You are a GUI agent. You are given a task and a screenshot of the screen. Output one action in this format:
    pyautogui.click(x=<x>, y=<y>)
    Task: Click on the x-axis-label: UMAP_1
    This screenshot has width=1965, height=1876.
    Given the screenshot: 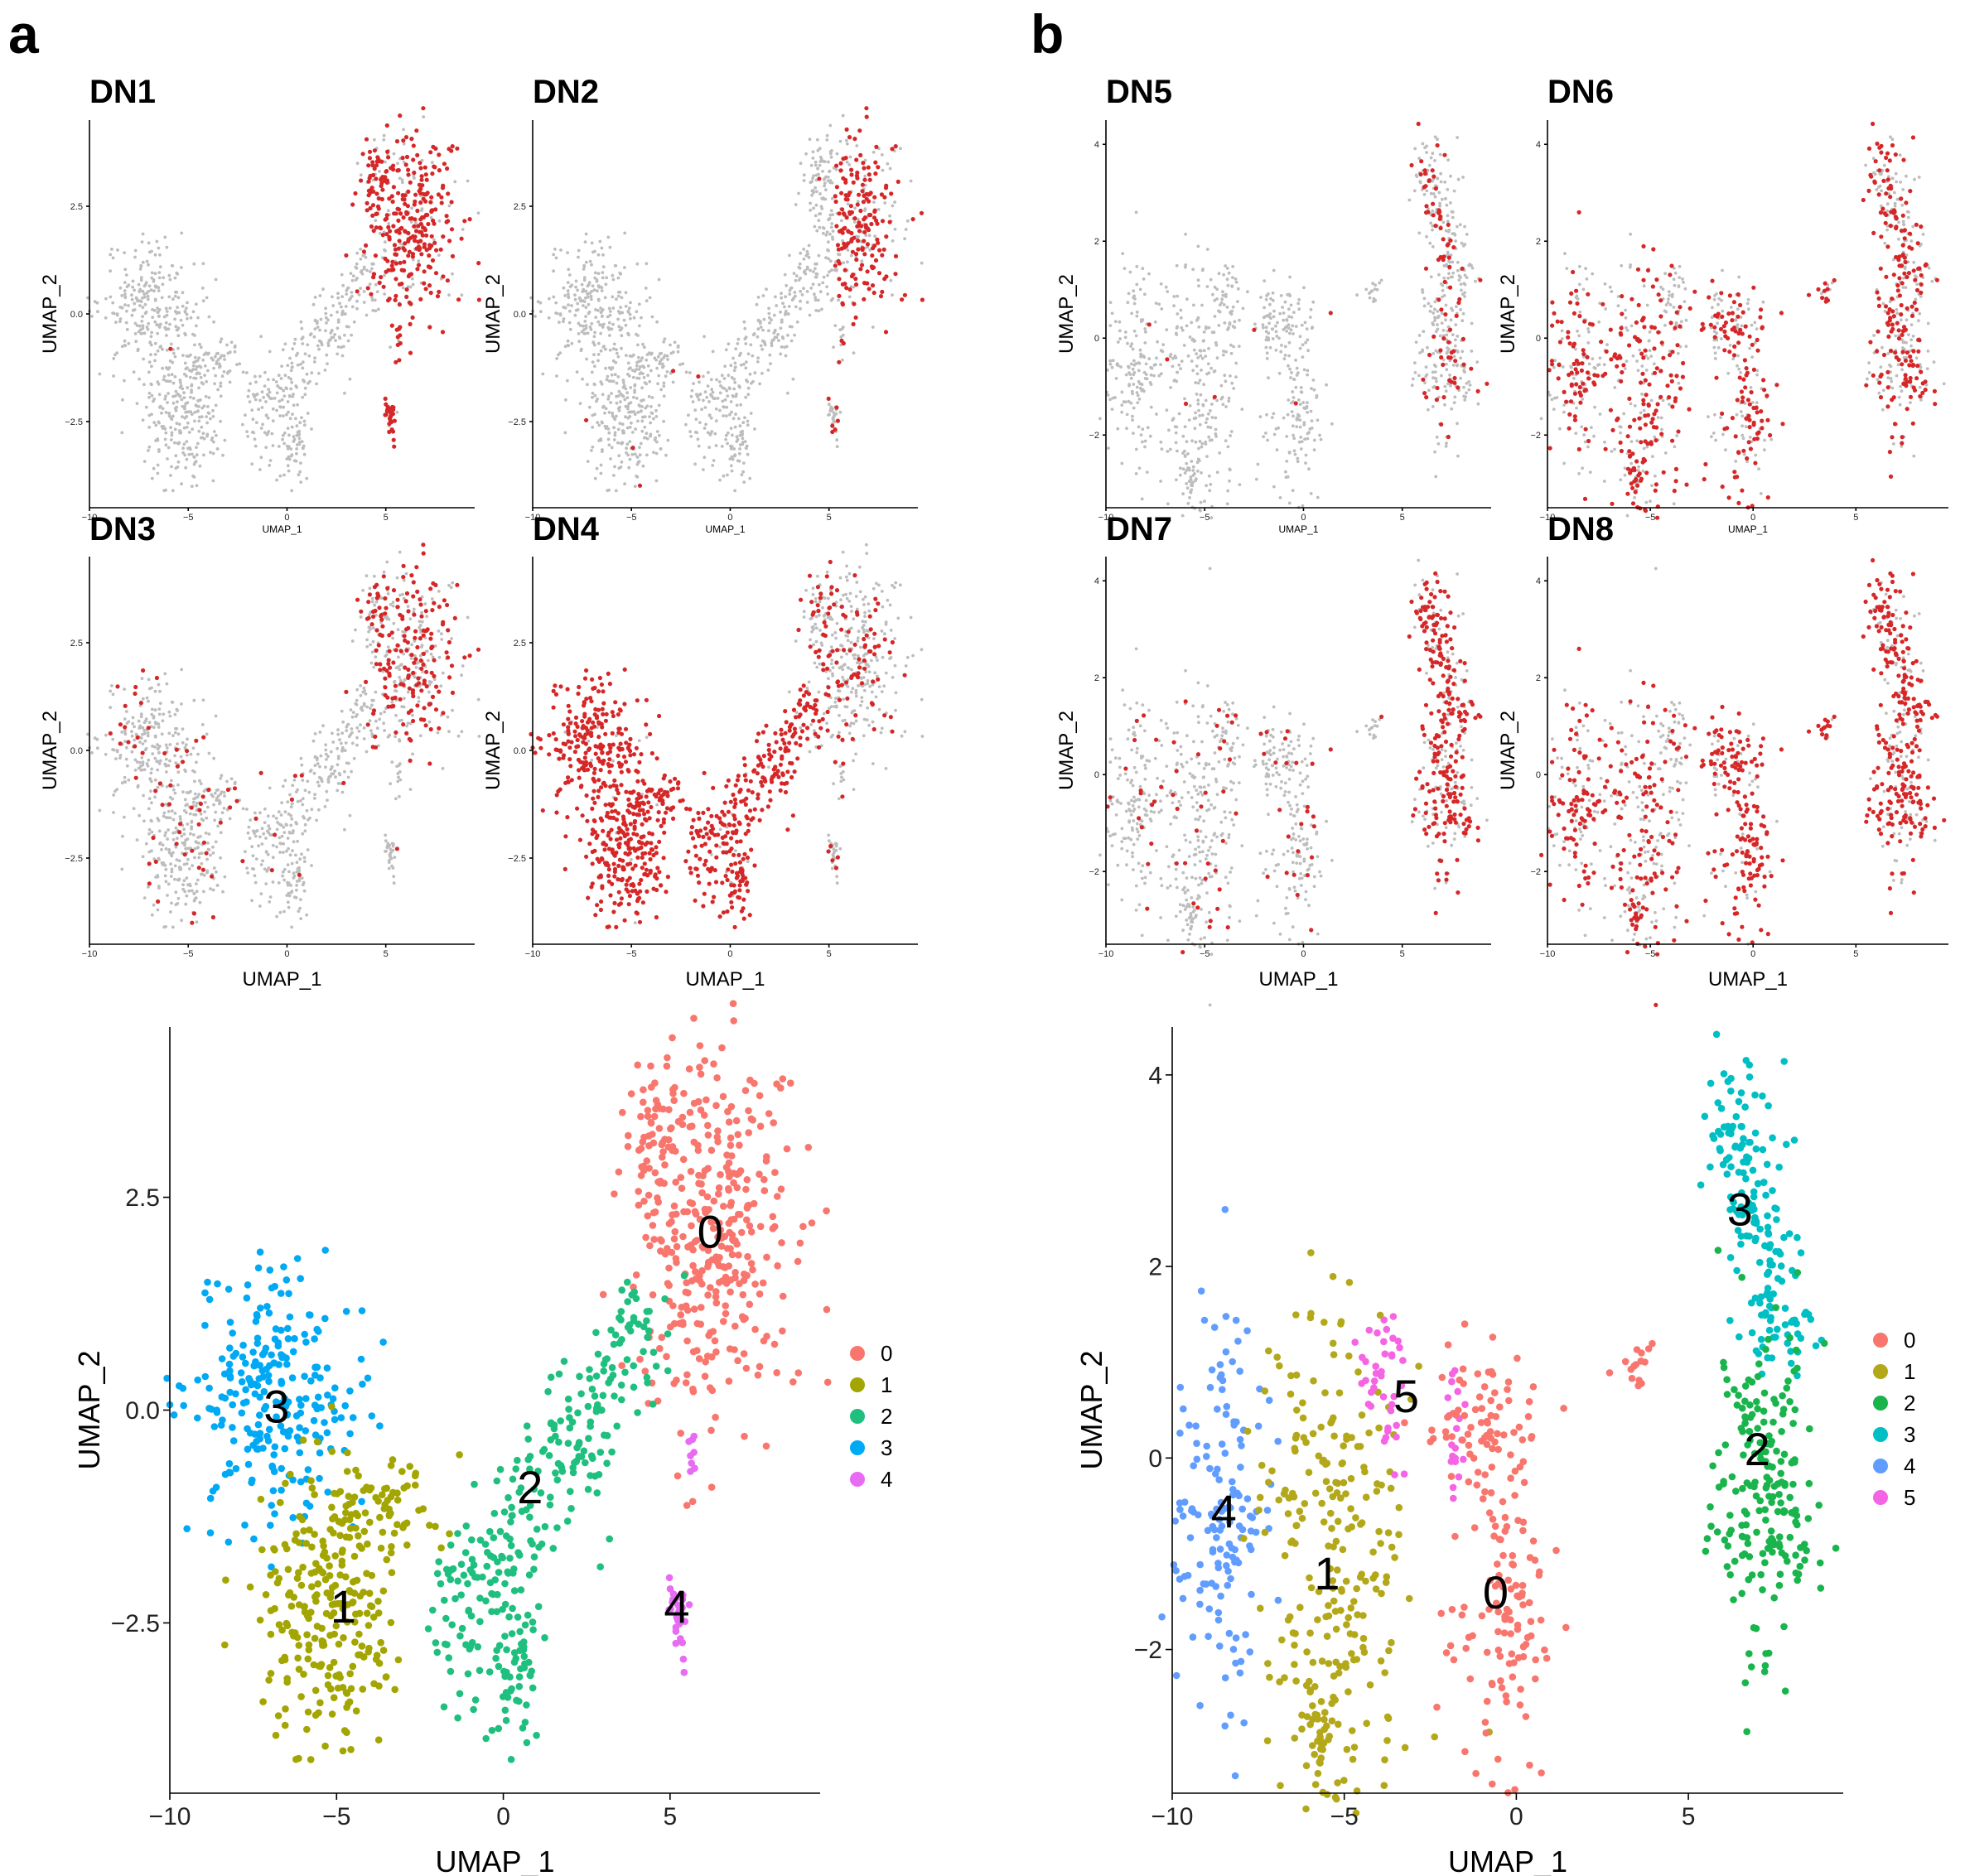 What is the action you would take?
    pyautogui.click(x=725, y=529)
    